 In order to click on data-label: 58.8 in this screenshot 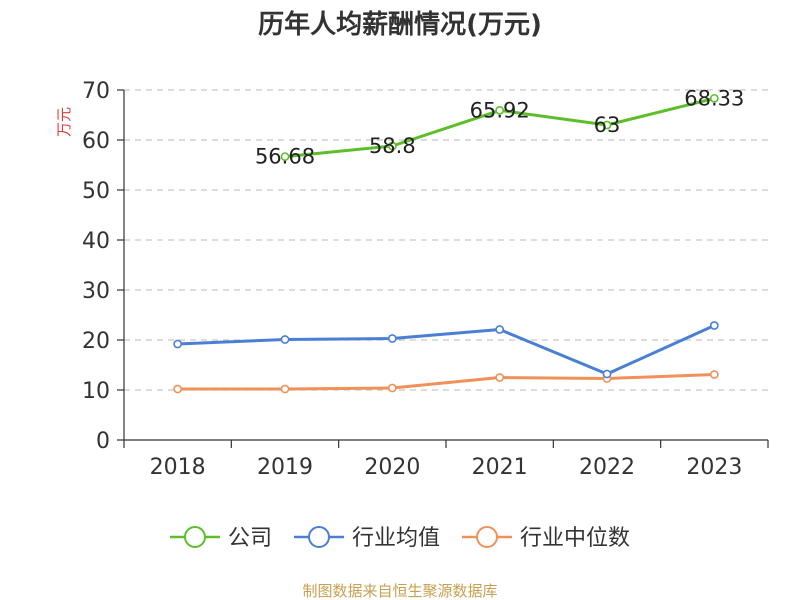, I will do `click(392, 146)`.